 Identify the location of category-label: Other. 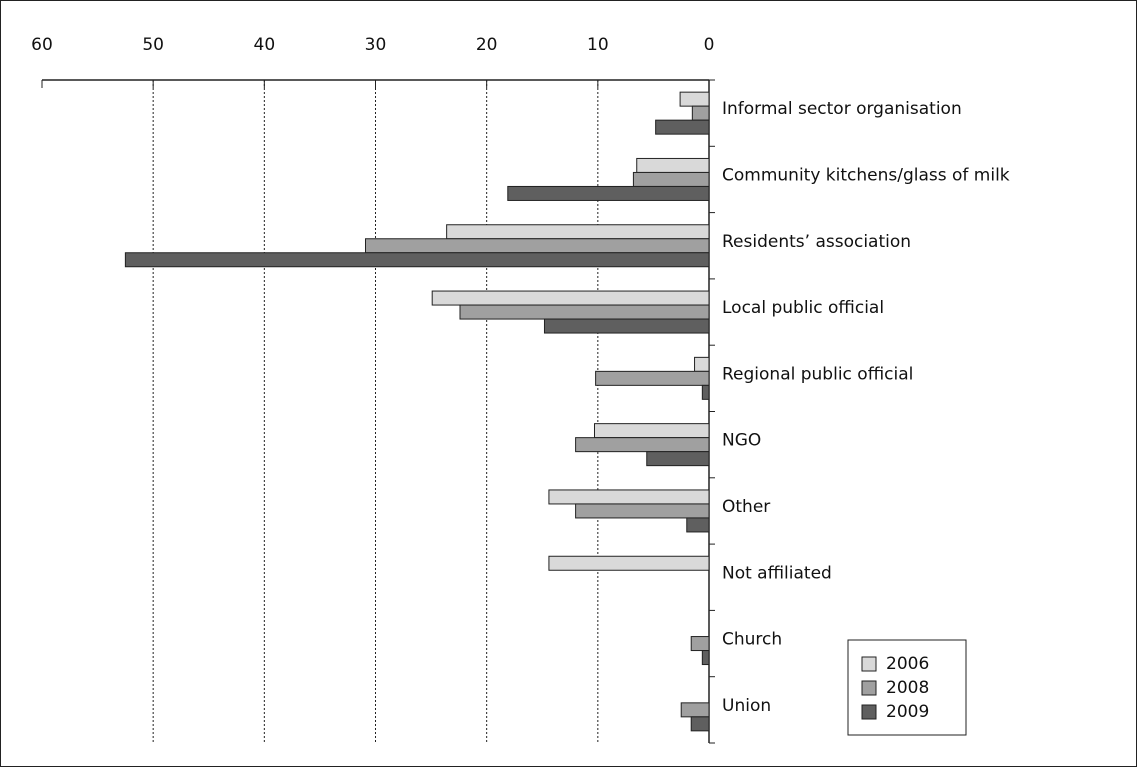
(746, 507).